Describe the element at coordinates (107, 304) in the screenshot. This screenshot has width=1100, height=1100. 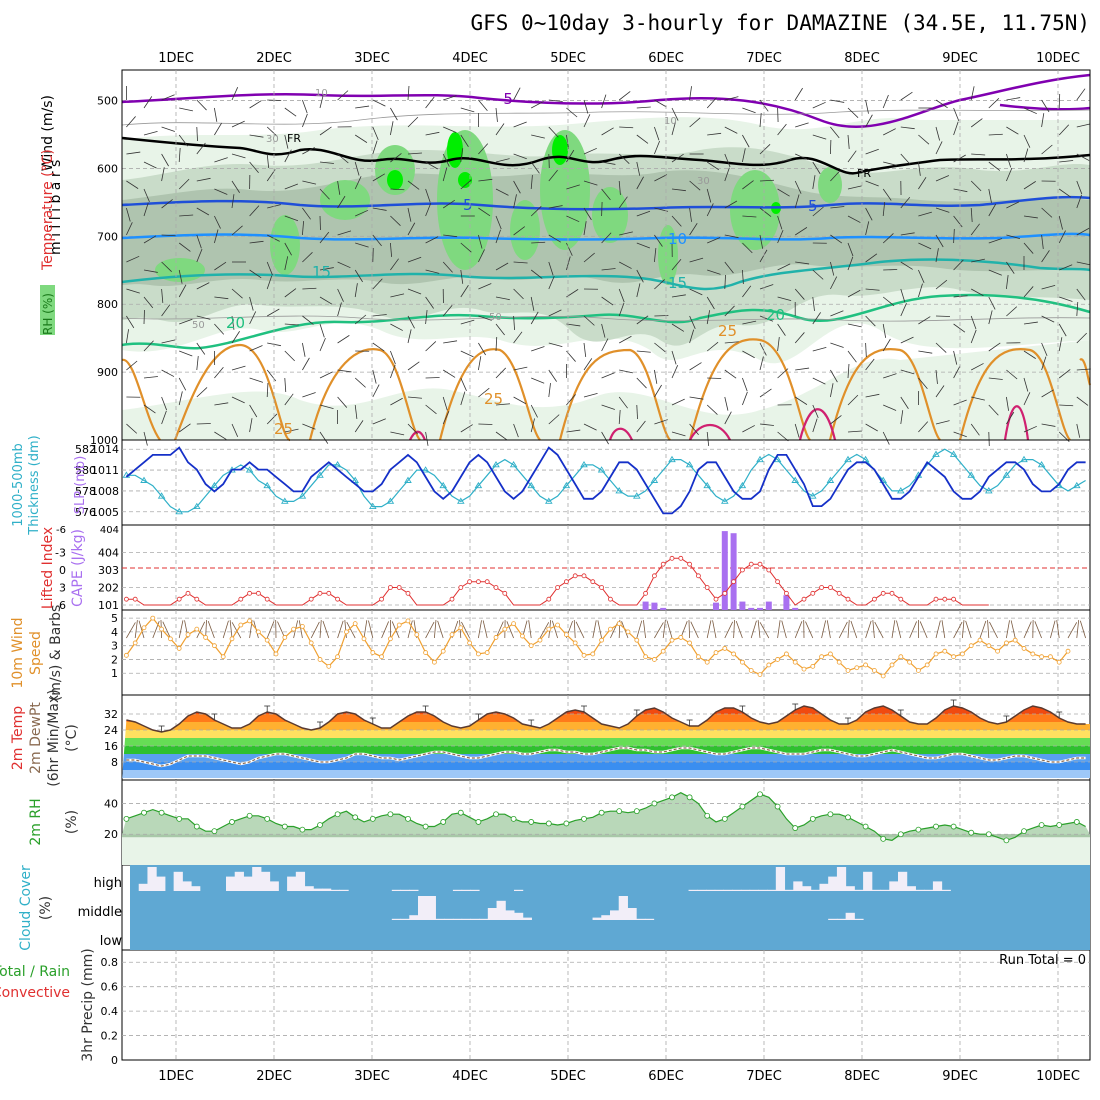
I see `tick-upper-3: 800` at that location.